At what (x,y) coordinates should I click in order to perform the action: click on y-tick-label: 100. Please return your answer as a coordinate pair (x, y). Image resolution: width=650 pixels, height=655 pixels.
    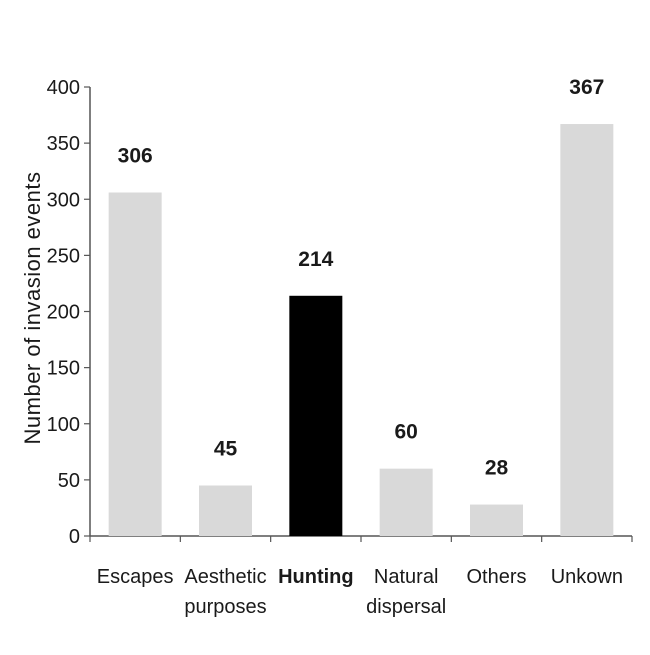
    Looking at the image, I should click on (63, 425).